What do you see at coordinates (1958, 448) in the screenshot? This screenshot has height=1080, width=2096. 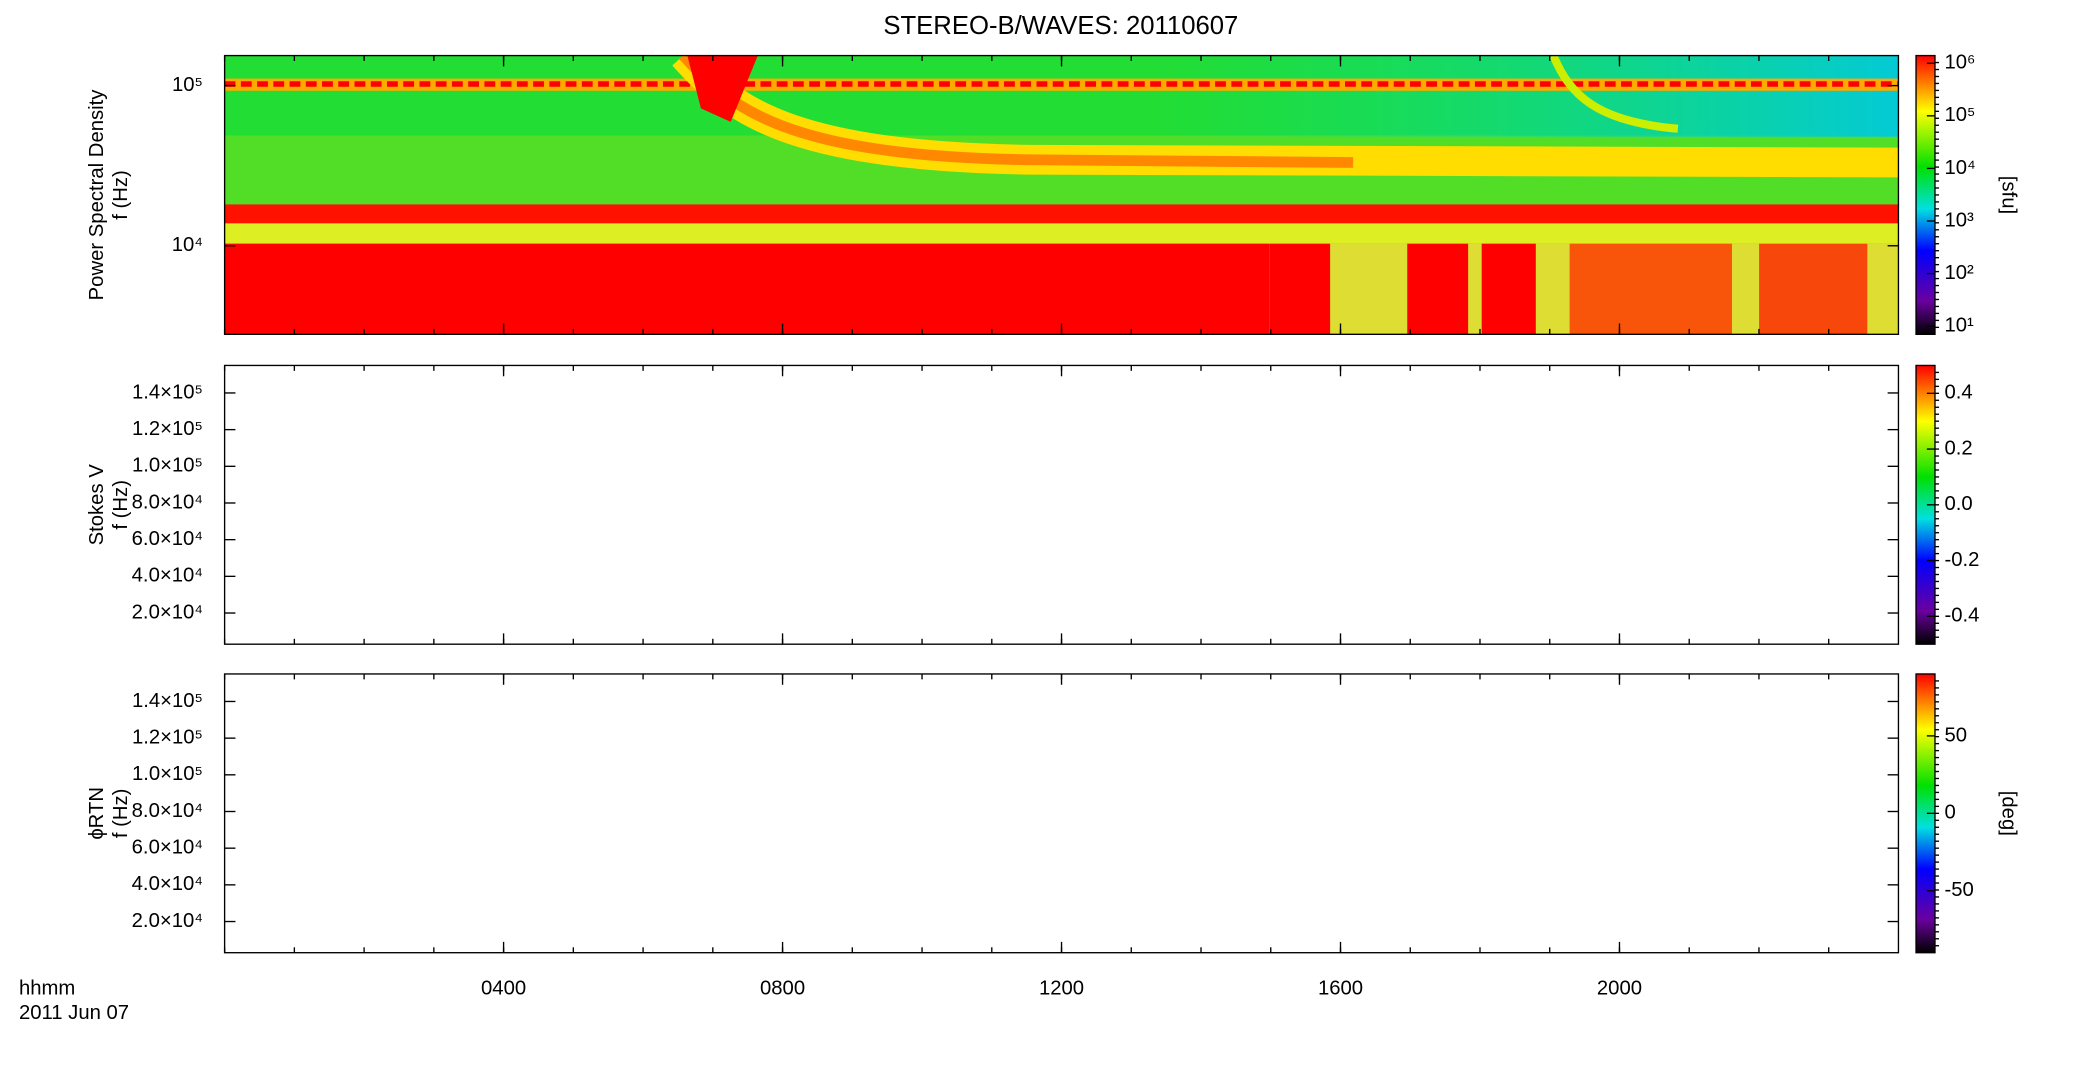 I see `colorbar-tick-label: 0.2` at bounding box center [1958, 448].